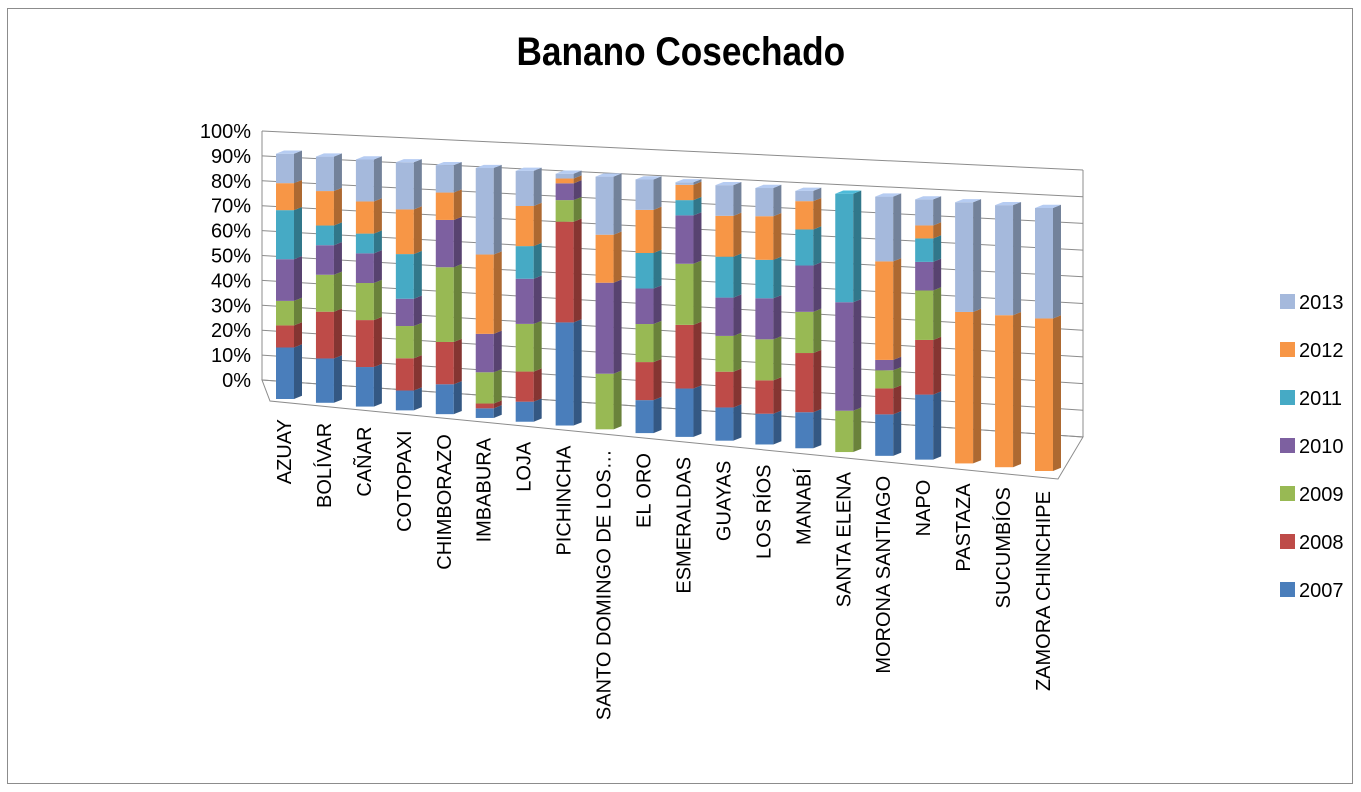 The height and width of the screenshot is (792, 1361). What do you see at coordinates (231, 281) in the screenshot?
I see `y-tick-label: 40%` at bounding box center [231, 281].